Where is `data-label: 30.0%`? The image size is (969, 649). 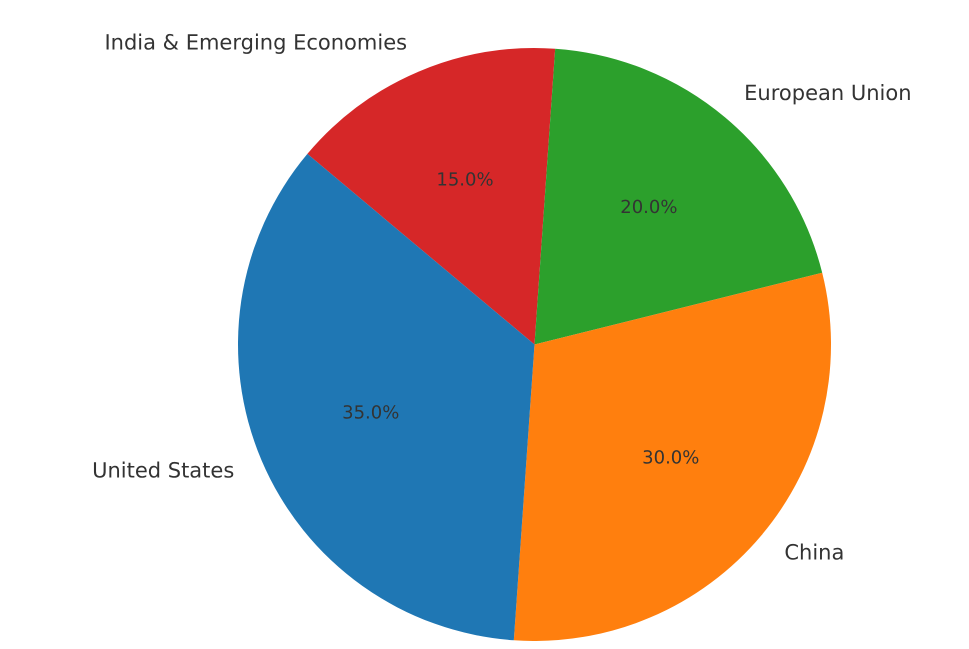 data-label: 30.0% is located at coordinates (671, 458).